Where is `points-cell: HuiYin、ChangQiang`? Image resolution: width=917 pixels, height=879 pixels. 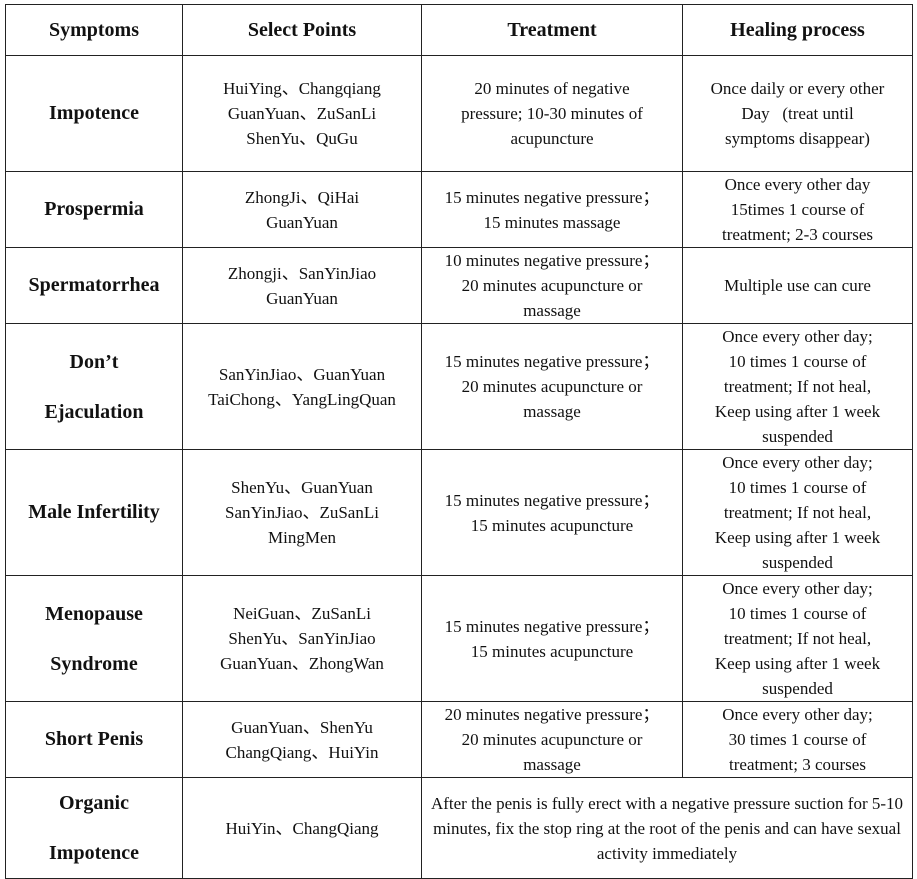 points-cell: HuiYin、ChangQiang is located at coordinates (302, 828).